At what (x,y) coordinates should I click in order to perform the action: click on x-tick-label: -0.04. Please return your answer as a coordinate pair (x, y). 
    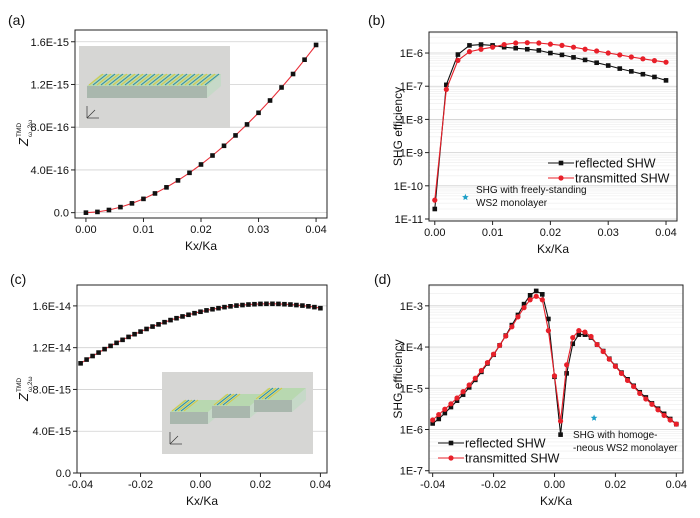
    Looking at the image, I should click on (80, 485).